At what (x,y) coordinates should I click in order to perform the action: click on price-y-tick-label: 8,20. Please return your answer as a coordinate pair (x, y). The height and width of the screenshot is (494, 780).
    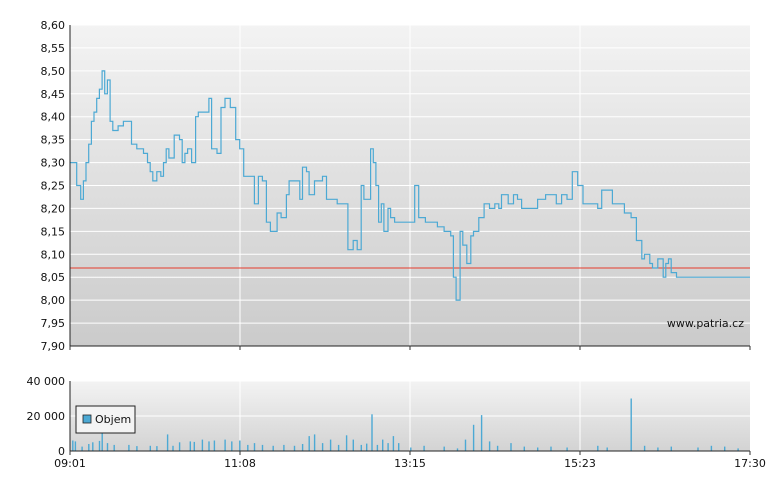
    Looking at the image, I should click on (53, 208).